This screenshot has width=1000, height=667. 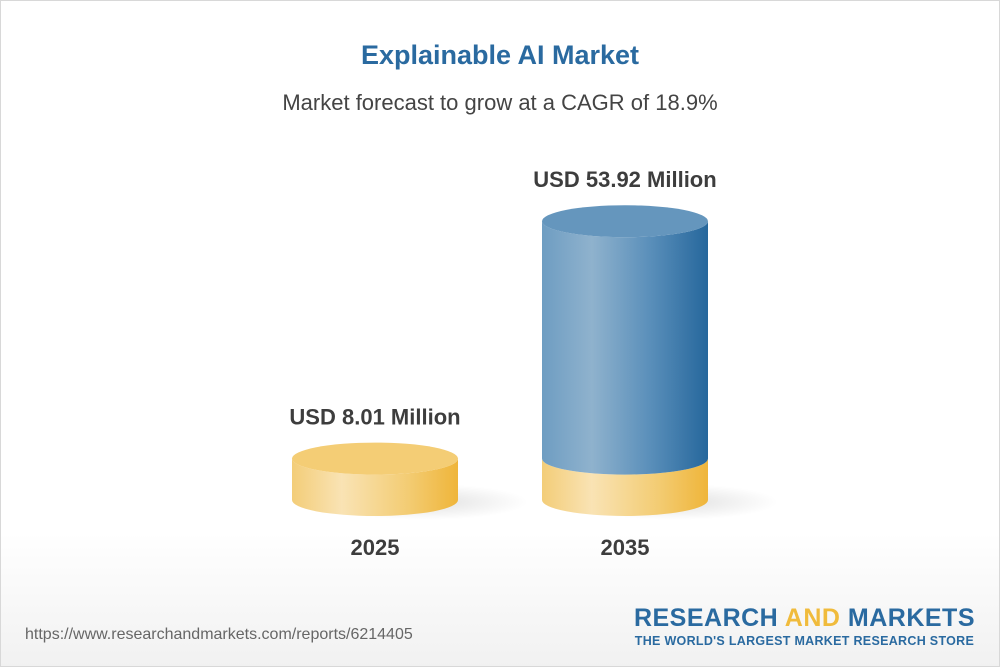 What do you see at coordinates (375, 547) in the screenshot?
I see `category-label: 2025` at bounding box center [375, 547].